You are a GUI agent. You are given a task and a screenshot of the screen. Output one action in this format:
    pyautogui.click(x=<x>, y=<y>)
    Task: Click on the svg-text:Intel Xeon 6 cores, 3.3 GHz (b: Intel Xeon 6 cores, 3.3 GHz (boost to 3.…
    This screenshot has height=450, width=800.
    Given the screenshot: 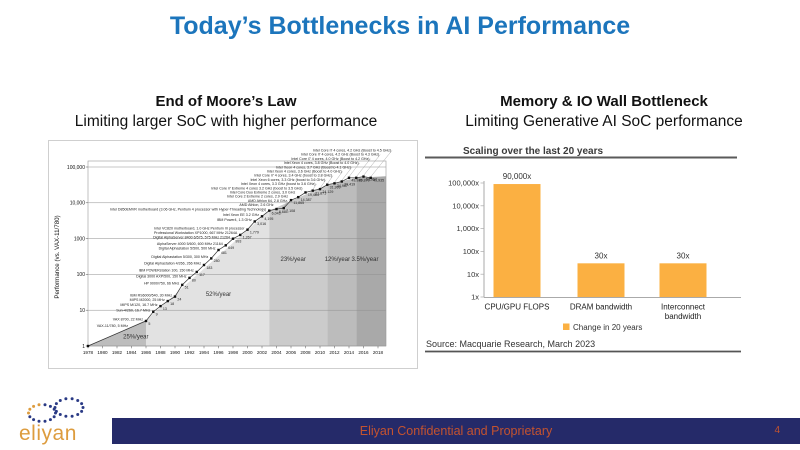 What is the action you would take?
    pyautogui.click(x=287, y=180)
    